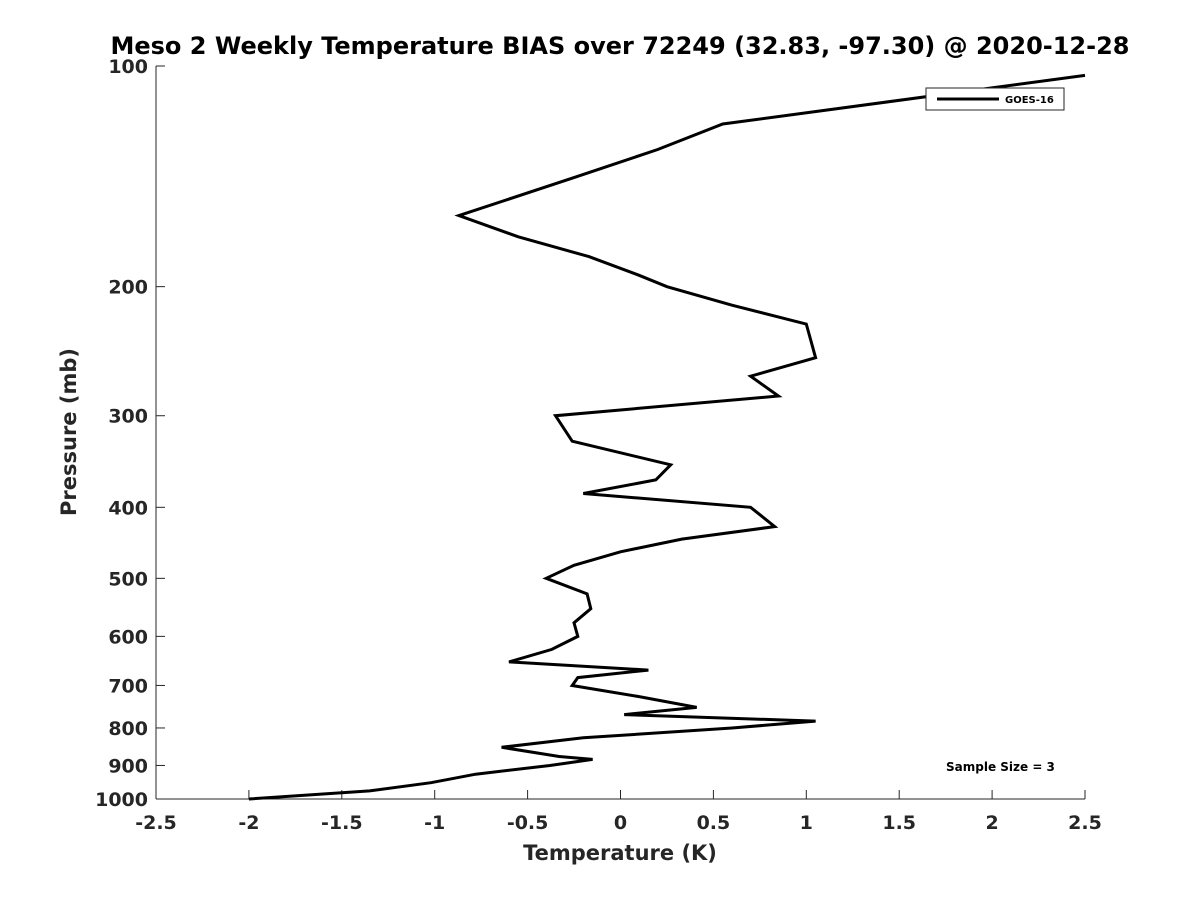 The image size is (1200, 900). What do you see at coordinates (248, 823) in the screenshot?
I see `x-tick-label: -2` at bounding box center [248, 823].